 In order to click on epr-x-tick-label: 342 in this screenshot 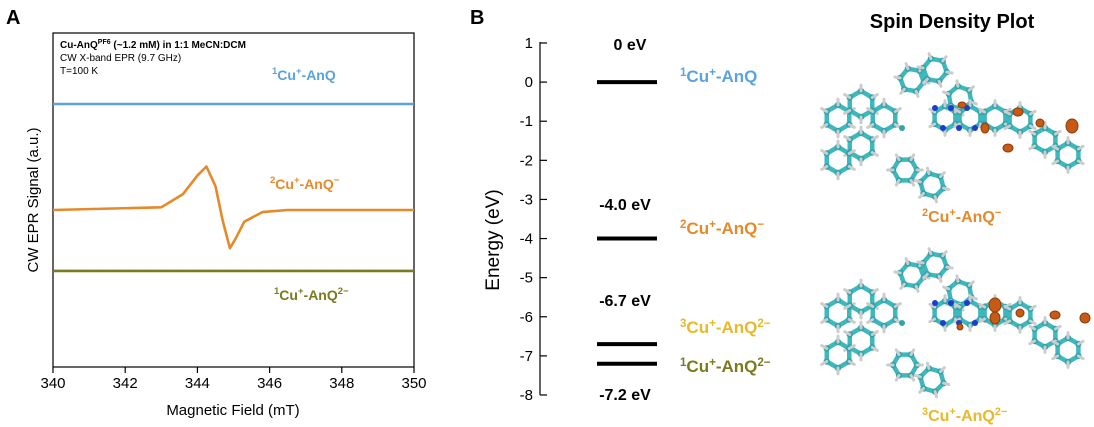, I will do `click(125, 383)`.